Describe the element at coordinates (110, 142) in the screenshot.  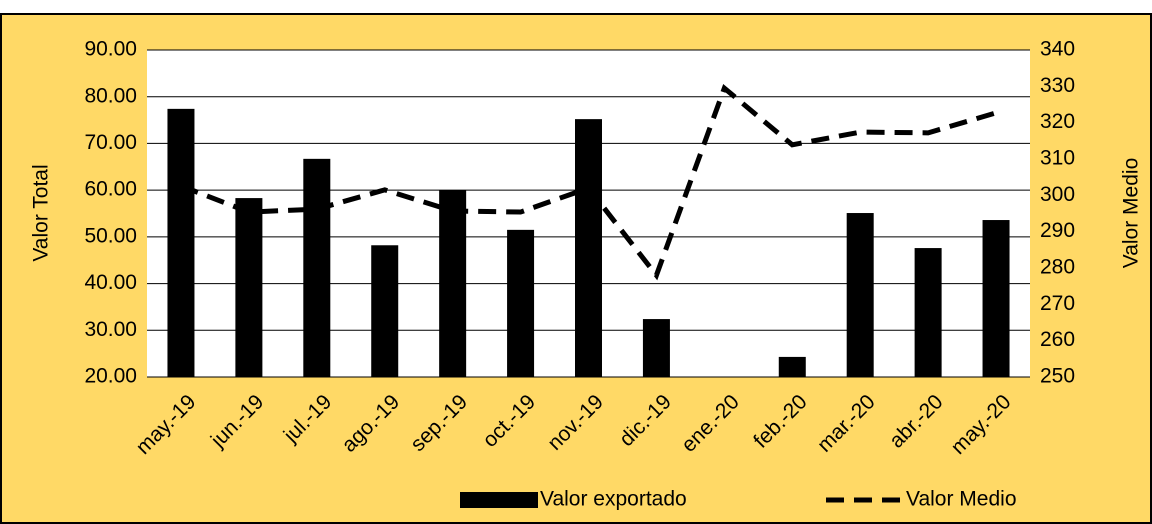
I see `y-tick-label: 70.00` at that location.